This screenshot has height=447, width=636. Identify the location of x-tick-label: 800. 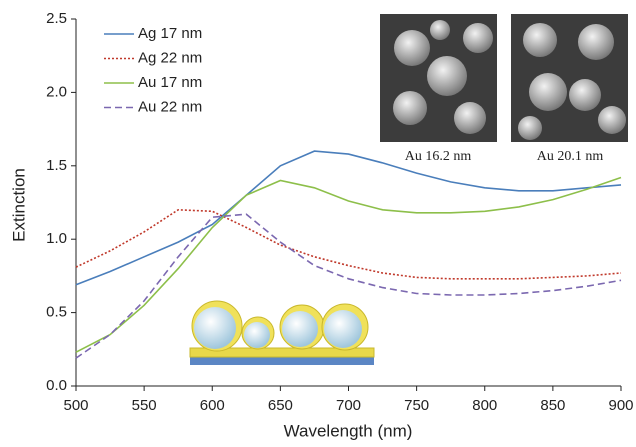
(484, 405).